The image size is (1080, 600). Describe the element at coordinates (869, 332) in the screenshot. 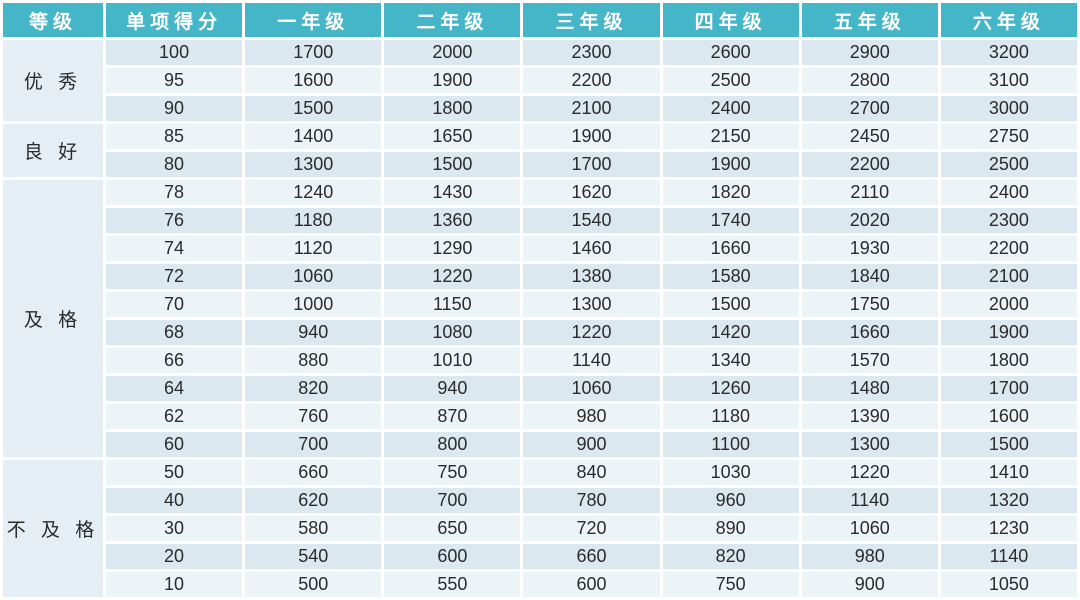

I see `value-cell: 1660` at that location.